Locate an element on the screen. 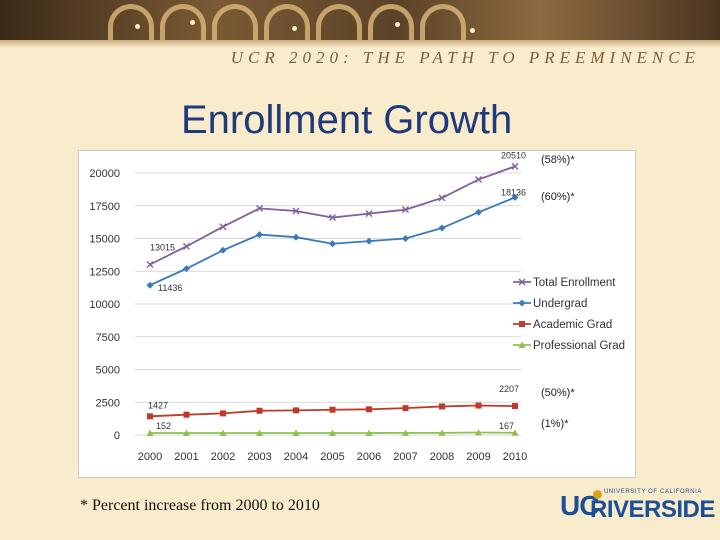 The height and width of the screenshot is (540, 720). data-label: 20510 is located at coordinates (513, 155).